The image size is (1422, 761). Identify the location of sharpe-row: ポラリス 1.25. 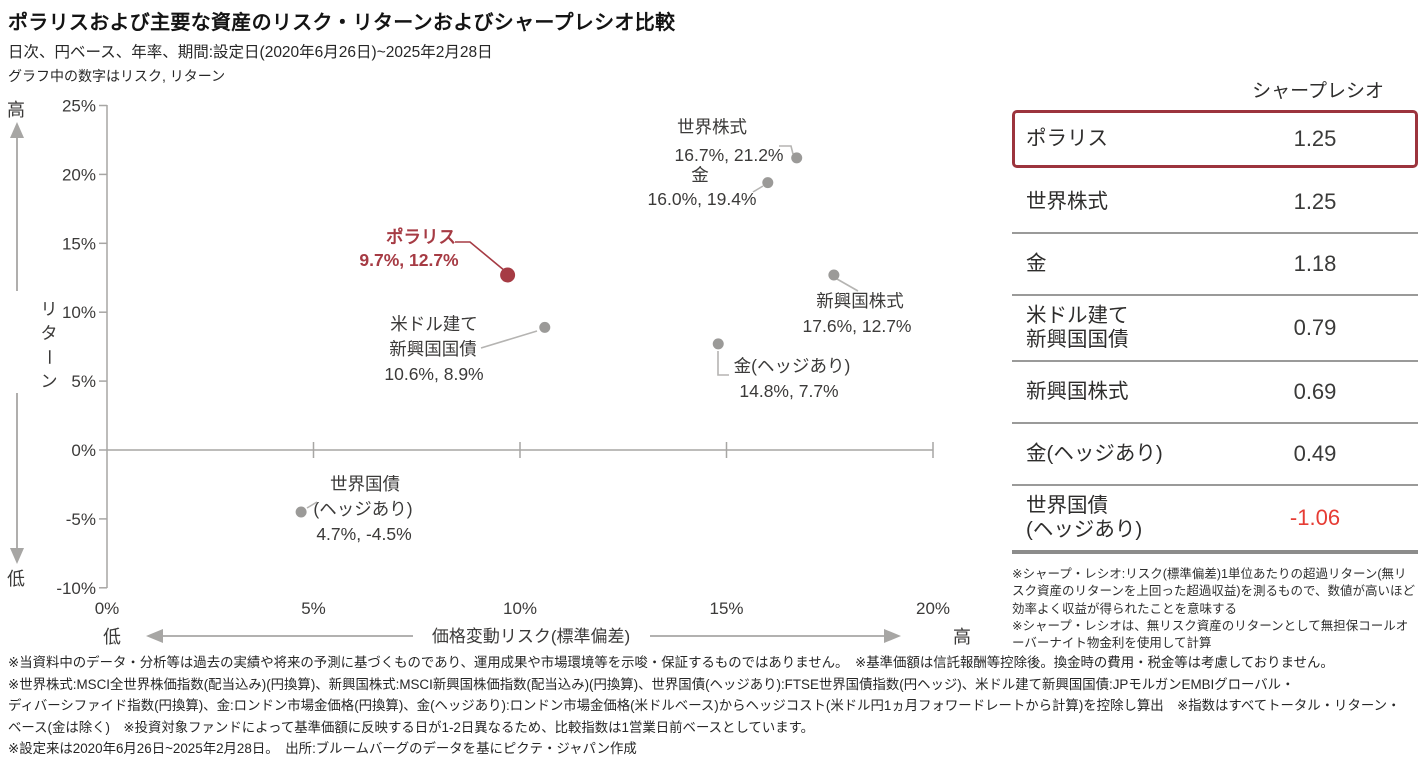
(1215, 139).